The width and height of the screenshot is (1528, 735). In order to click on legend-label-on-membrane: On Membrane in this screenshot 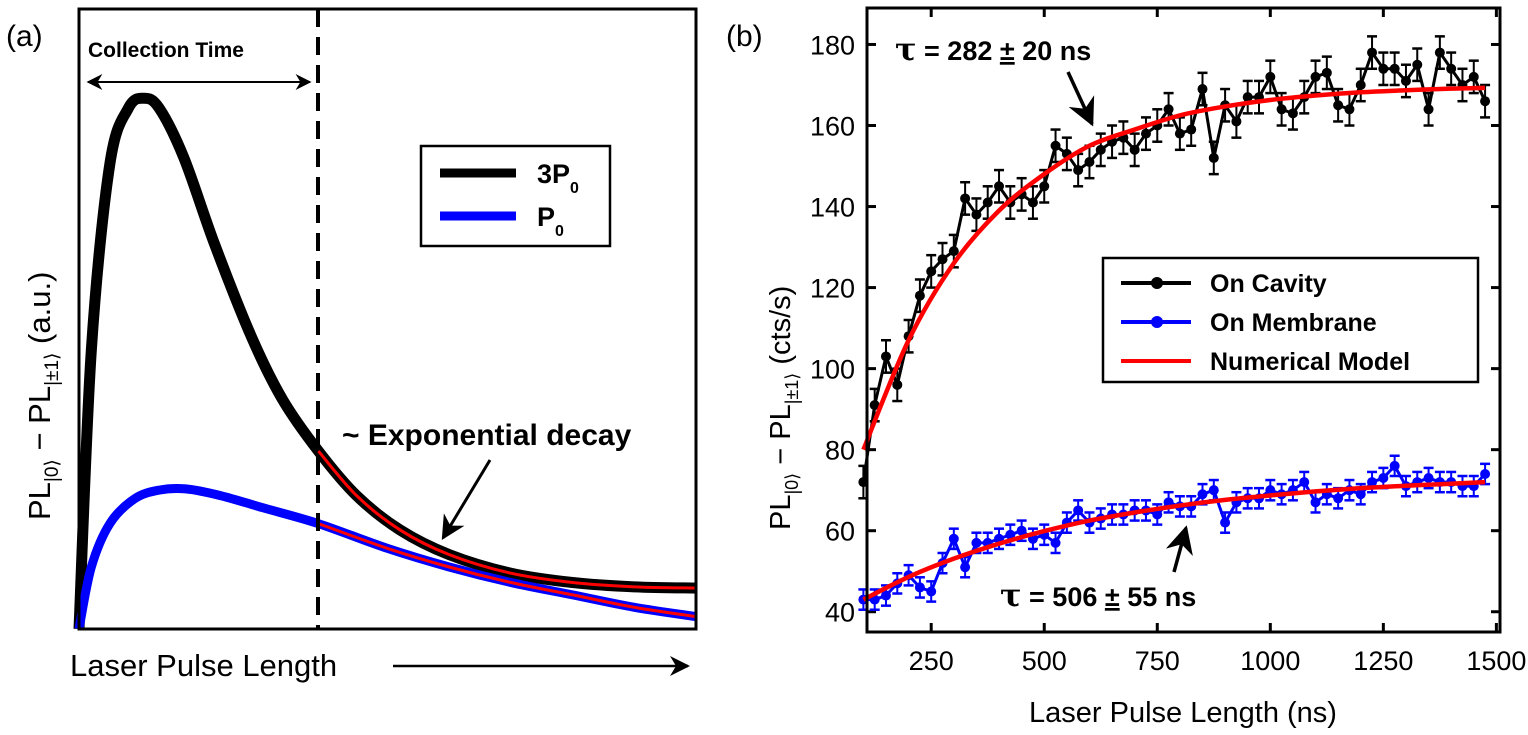, I will do `click(1293, 323)`.